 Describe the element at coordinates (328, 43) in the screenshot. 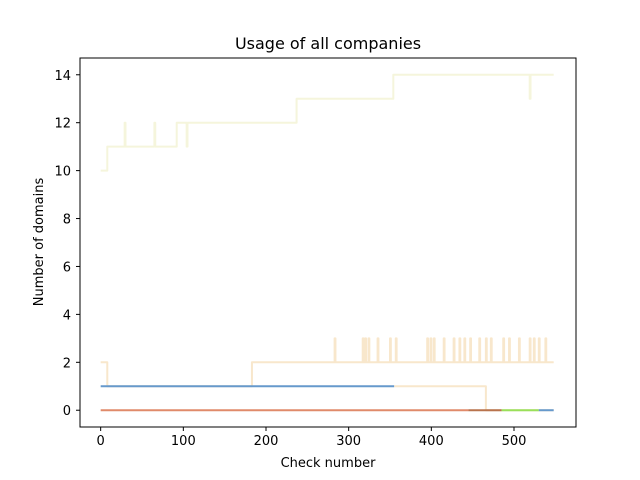

I see `chart-title: Usage of all companies` at that location.